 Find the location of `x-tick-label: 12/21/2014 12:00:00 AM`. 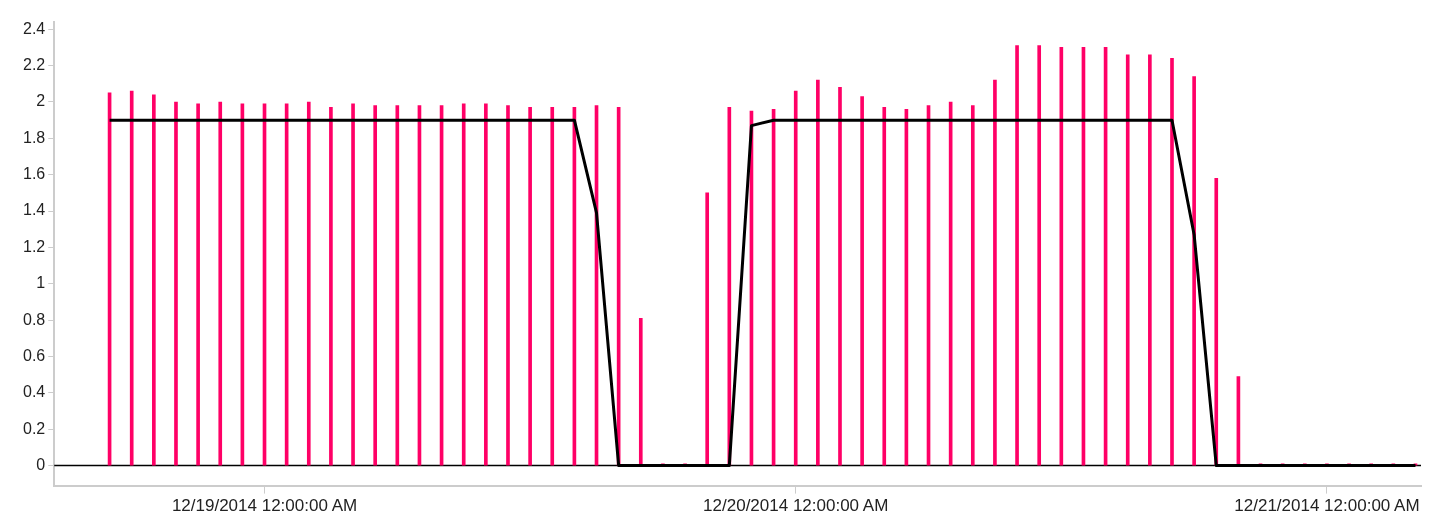

x-tick-label: 12/21/2014 12:00:00 AM is located at coordinates (1327, 506).